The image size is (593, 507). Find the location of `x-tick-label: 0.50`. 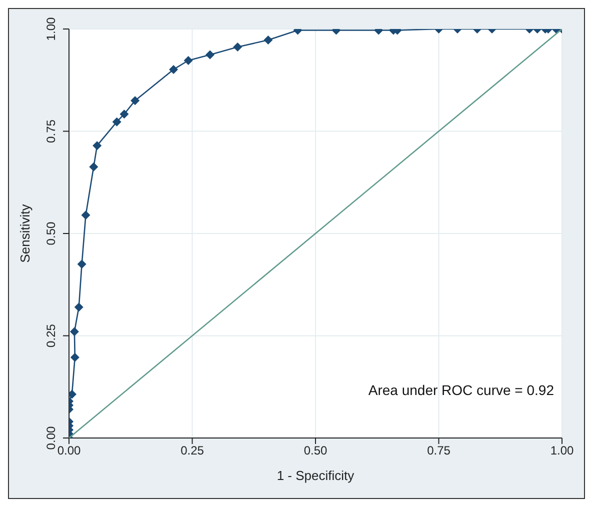

x-tick-label: 0.50 is located at coordinates (316, 451).